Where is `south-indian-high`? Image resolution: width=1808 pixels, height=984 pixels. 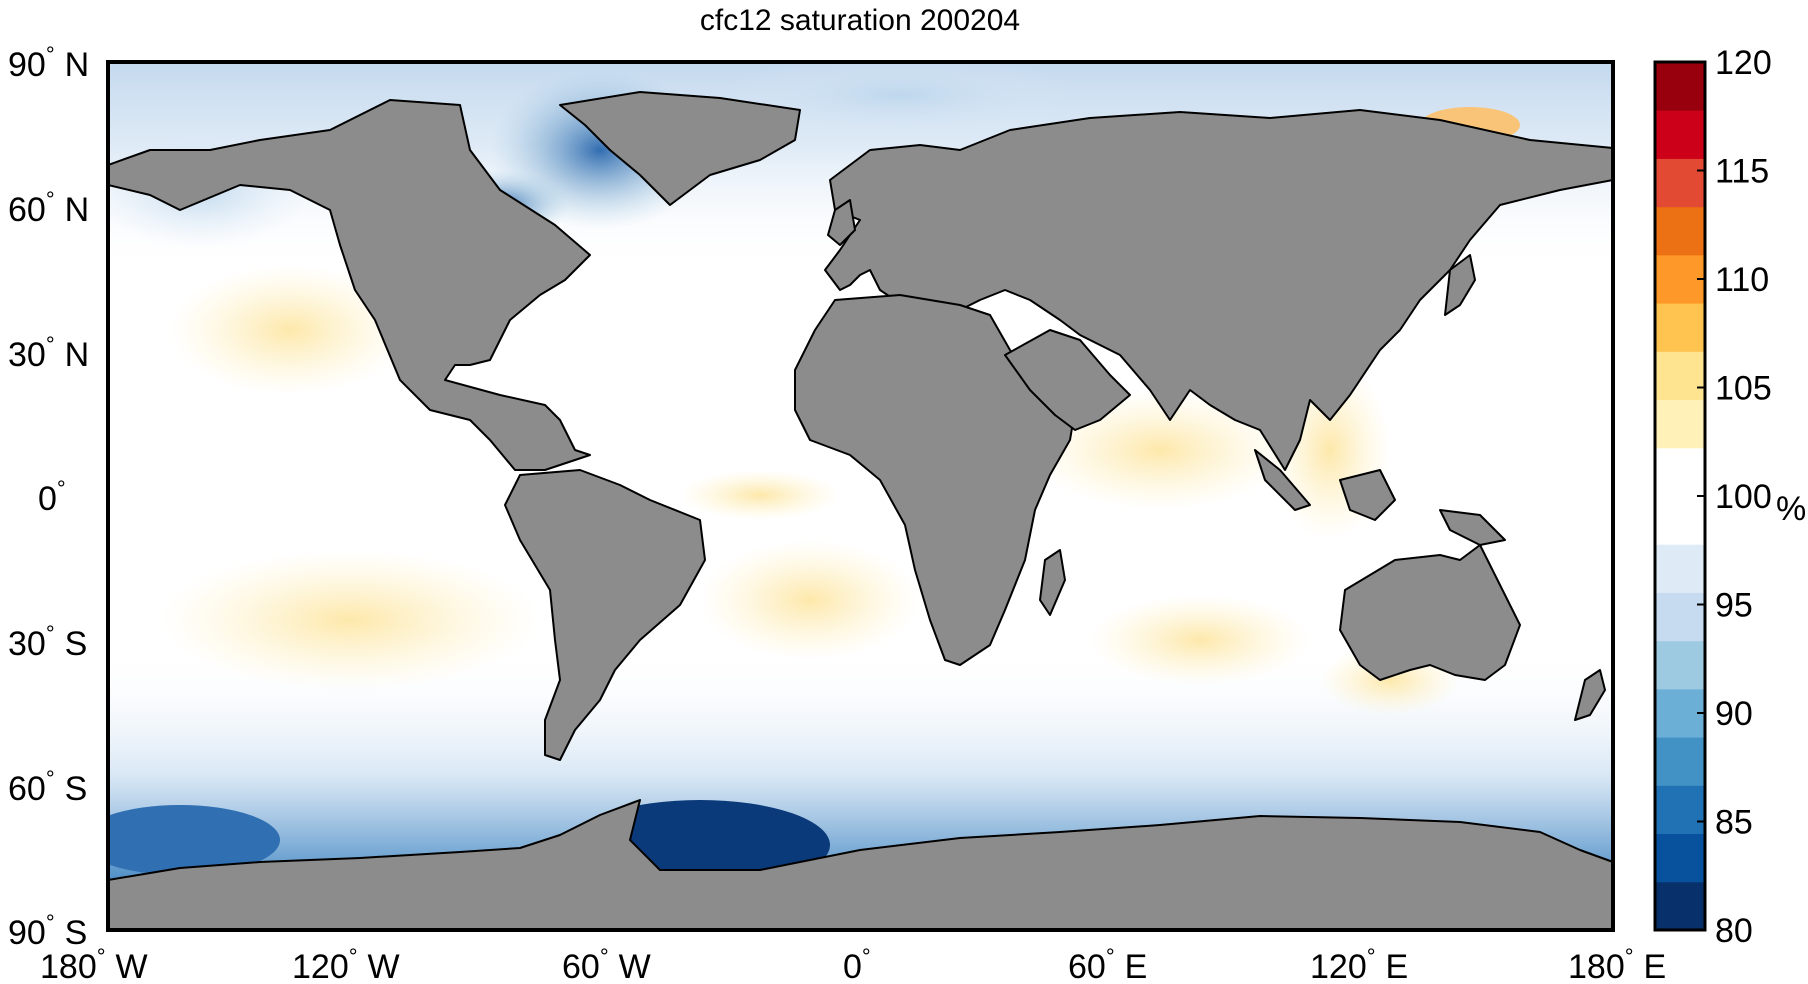 south-indian-high is located at coordinates (1200, 640).